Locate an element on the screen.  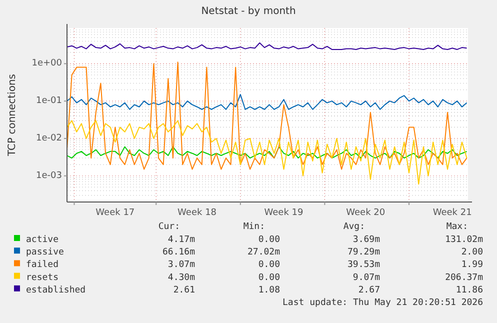
y-tick-label: 1e-01 is located at coordinates (49, 101).